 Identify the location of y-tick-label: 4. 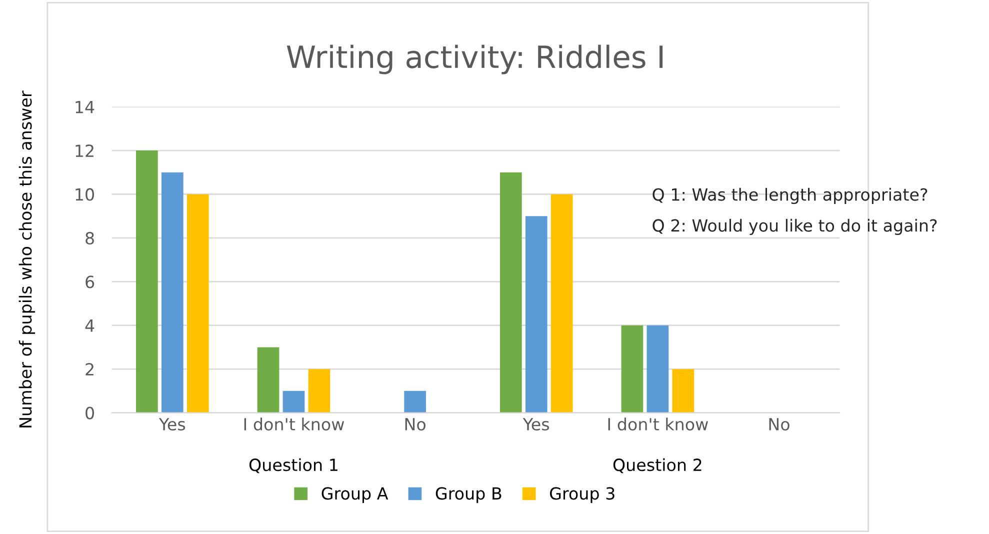
(89, 326).